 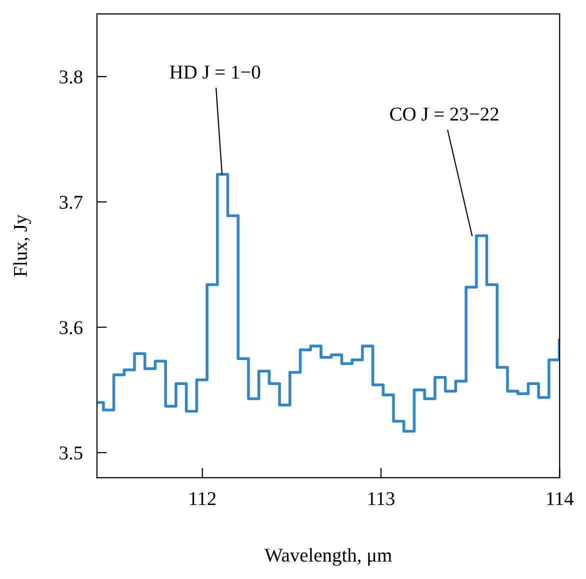 I want to click on x-tick-label: 112, so click(x=203, y=499).